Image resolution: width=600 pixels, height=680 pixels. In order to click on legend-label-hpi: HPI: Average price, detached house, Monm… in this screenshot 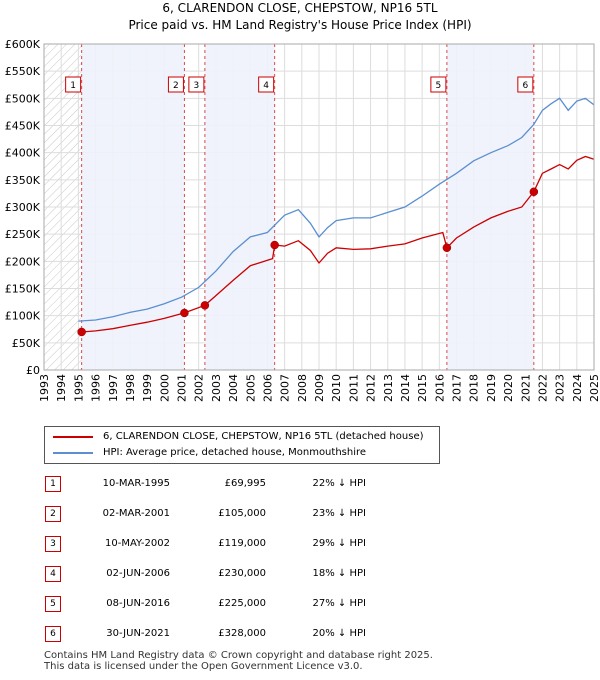, I will do `click(235, 452)`.